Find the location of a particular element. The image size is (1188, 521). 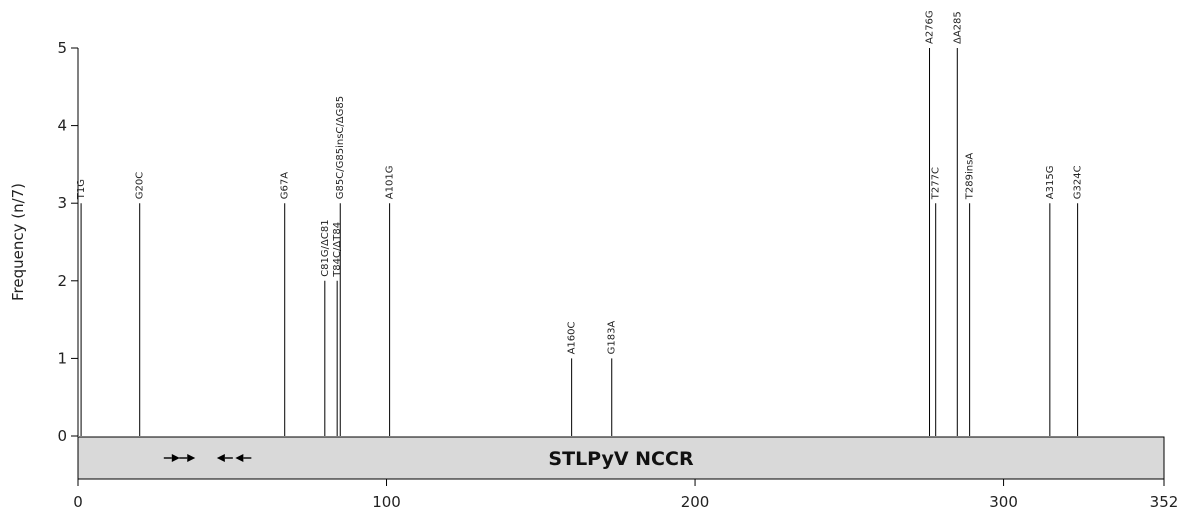

mutation-label: A101G is located at coordinates (390, 183).